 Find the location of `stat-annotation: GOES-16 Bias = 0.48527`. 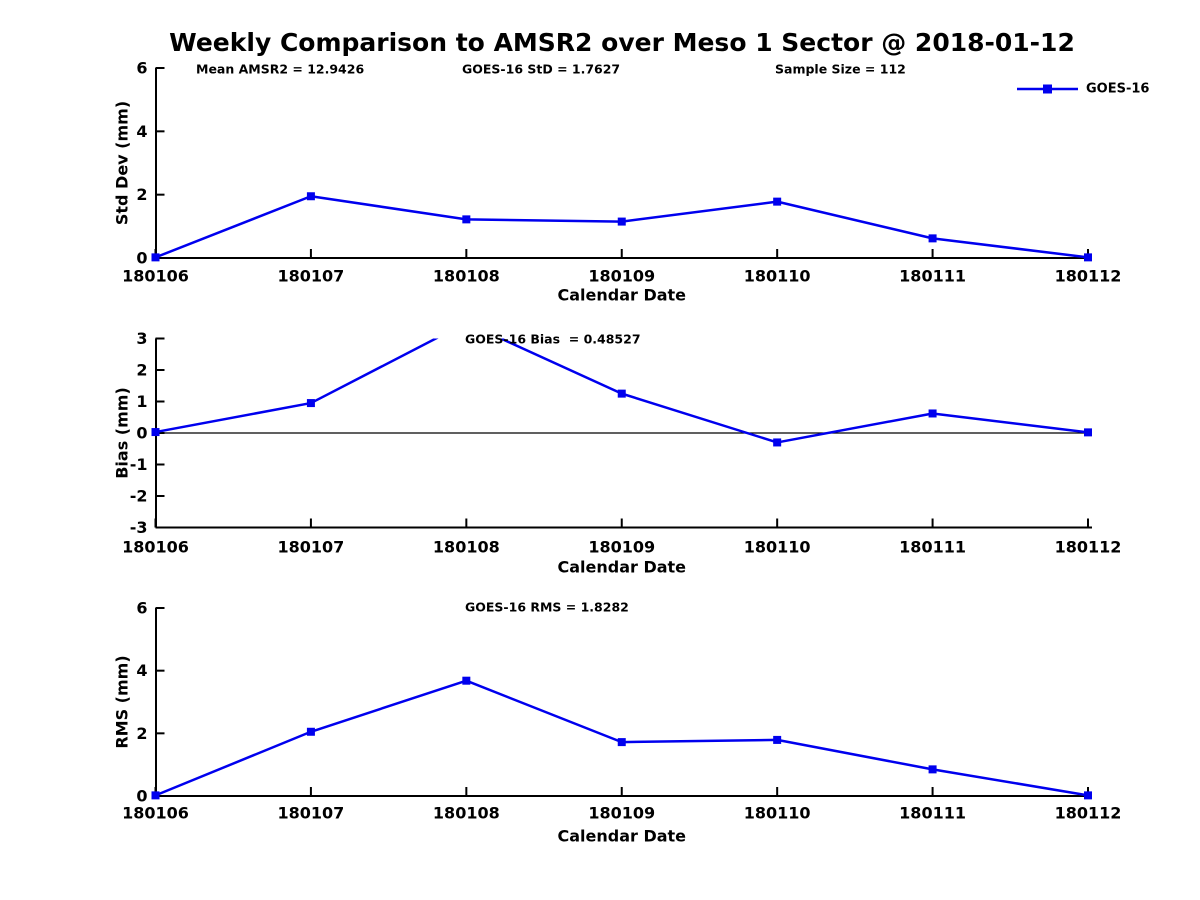

stat-annotation: GOES-16 Bias = 0.48527 is located at coordinates (553, 339).